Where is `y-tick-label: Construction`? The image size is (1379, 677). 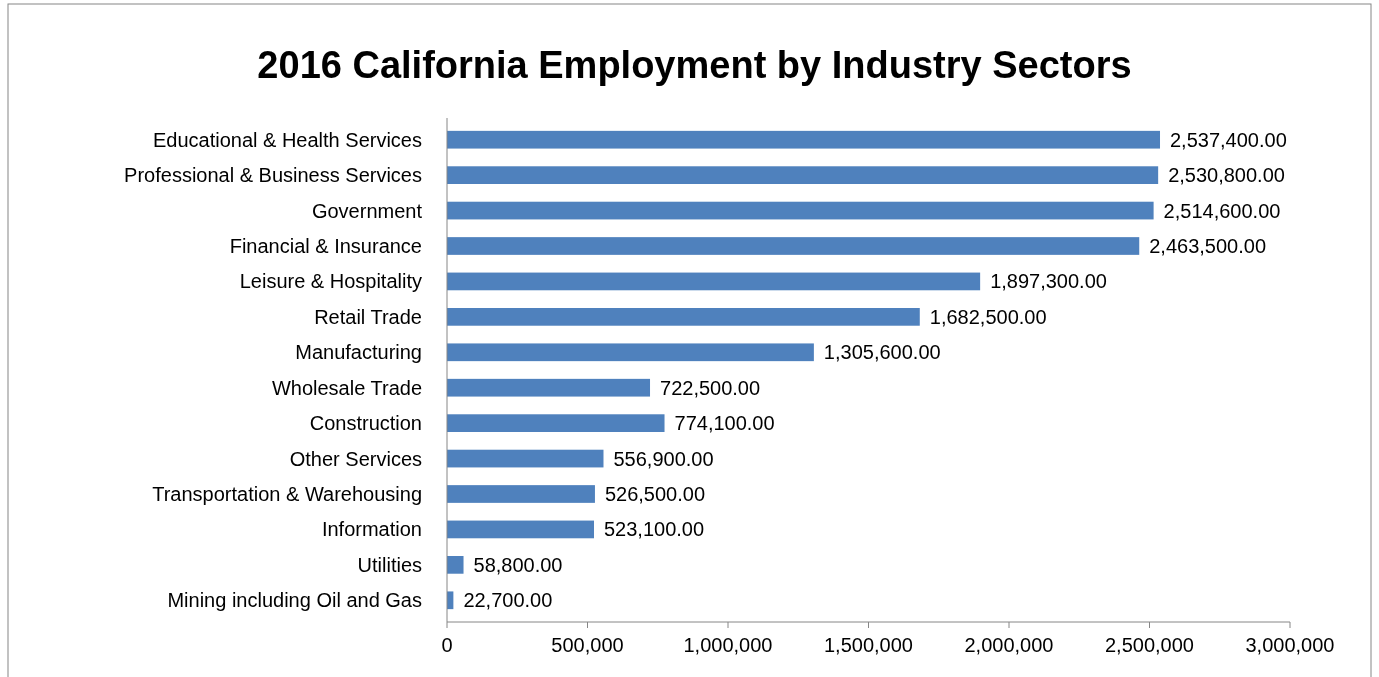
y-tick-label: Construction is located at coordinates (365, 423).